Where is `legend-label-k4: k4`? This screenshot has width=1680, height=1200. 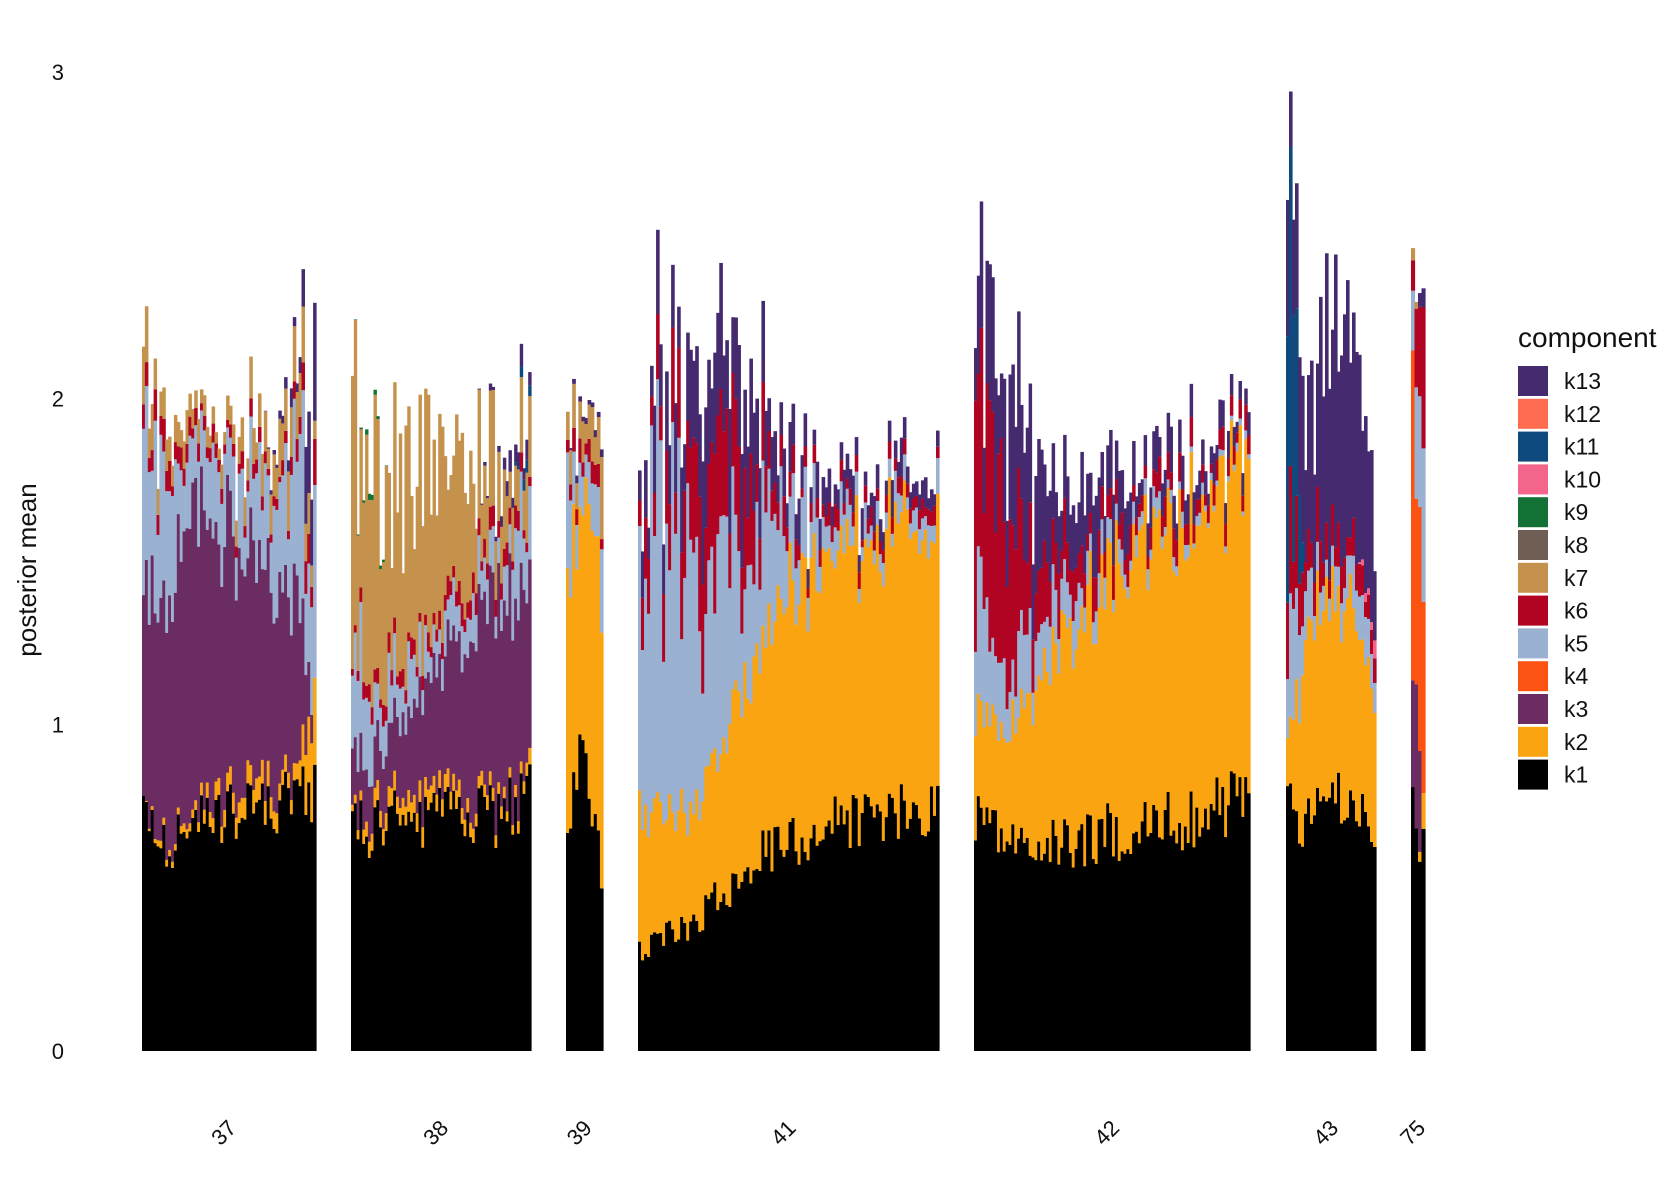
legend-label-k4: k4 is located at coordinates (1576, 676).